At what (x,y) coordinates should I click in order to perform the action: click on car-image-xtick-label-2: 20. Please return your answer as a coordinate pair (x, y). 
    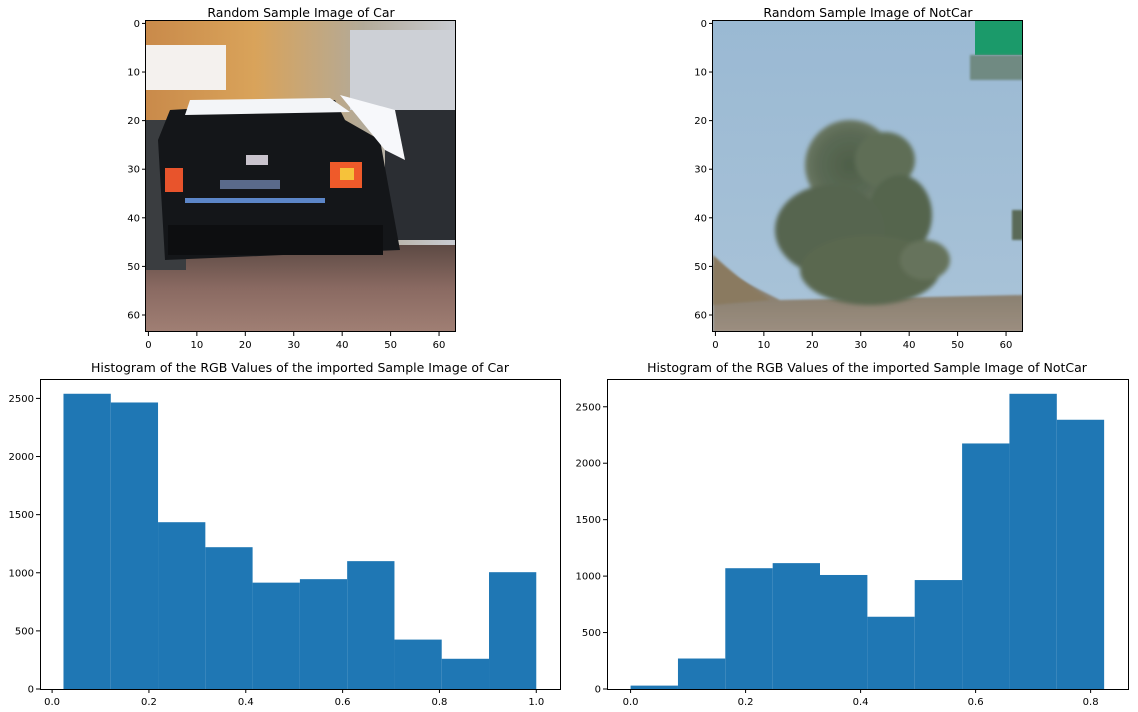
    Looking at the image, I should click on (245, 345).